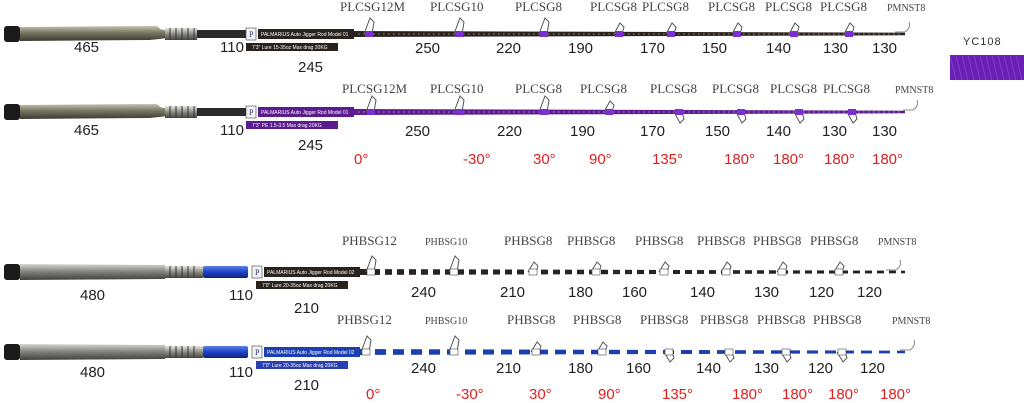 This screenshot has height=403, width=1024. Describe the element at coordinates (181, 112) in the screenshot. I see `reel-seat` at that location.